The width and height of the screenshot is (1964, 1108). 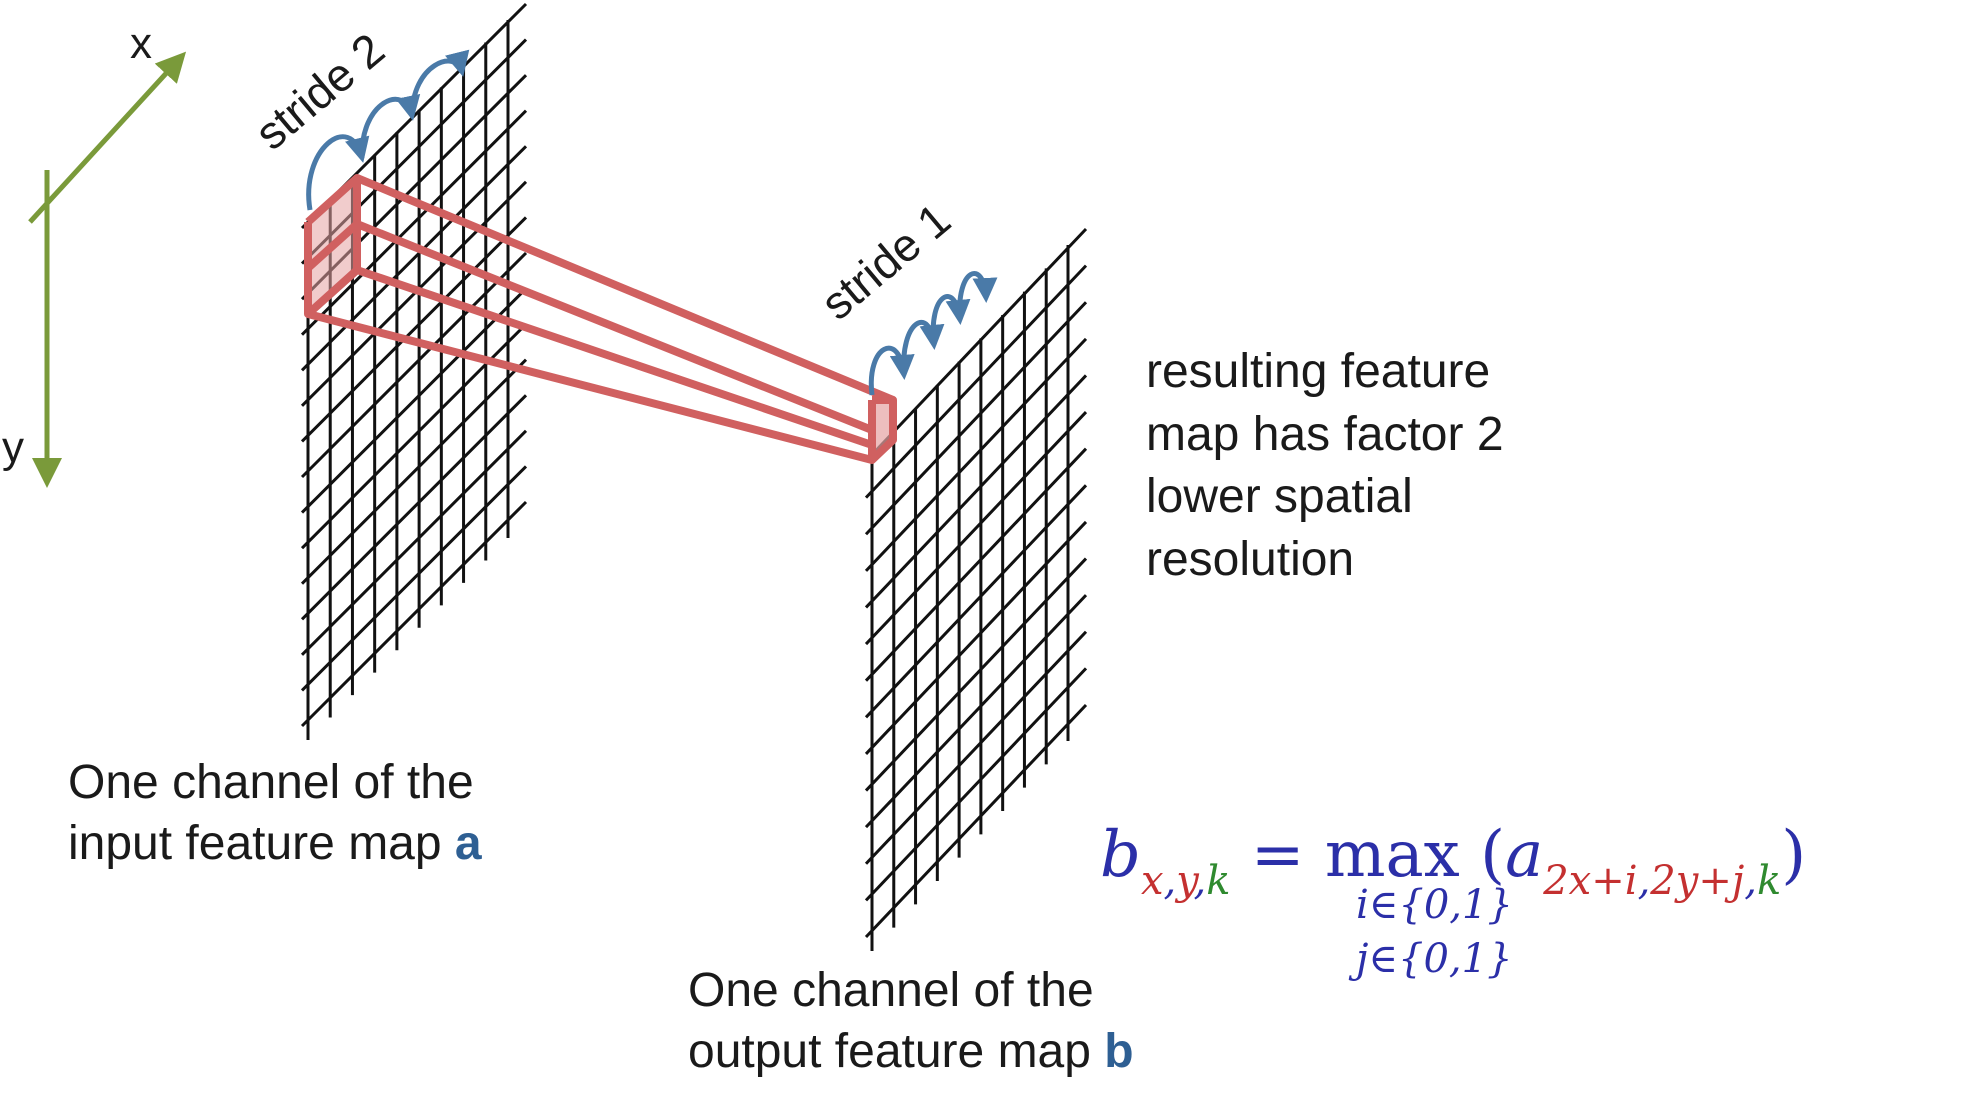 What do you see at coordinates (590, 387) in the screenshot?
I see `beam-bottom` at bounding box center [590, 387].